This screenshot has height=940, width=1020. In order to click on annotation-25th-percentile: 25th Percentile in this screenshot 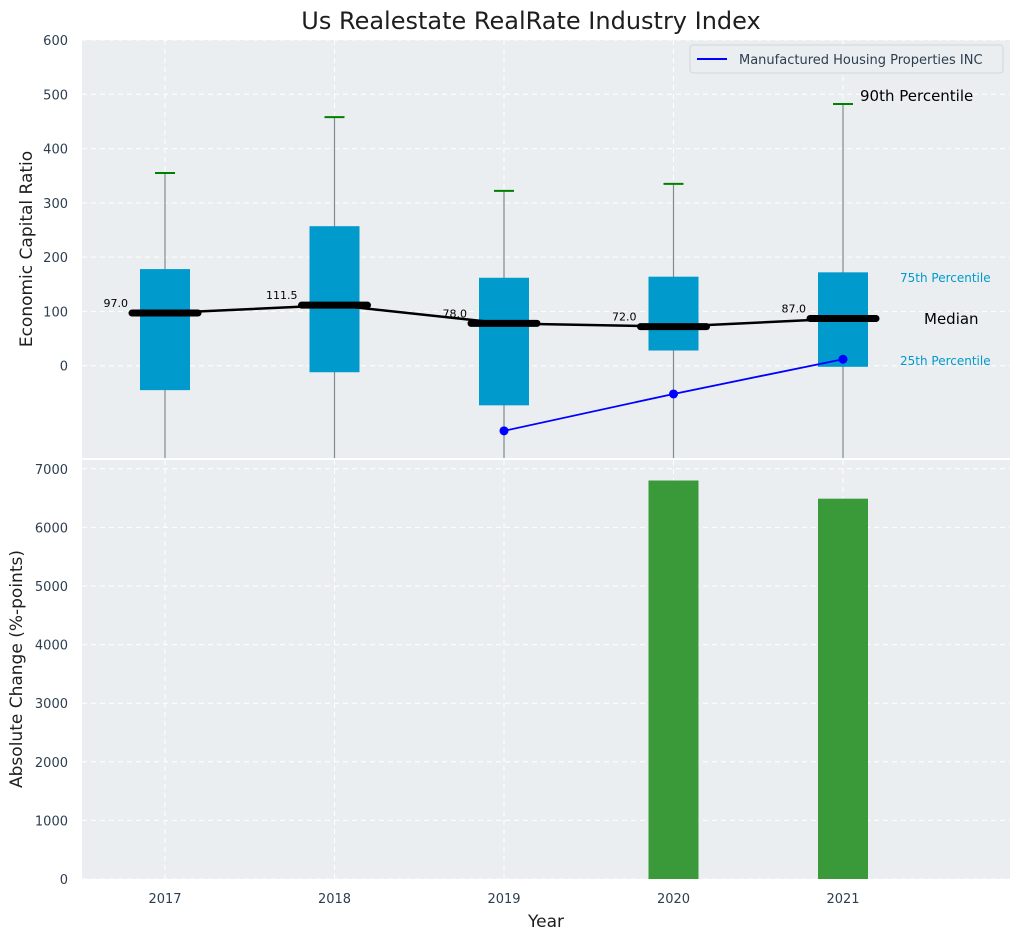, I will do `click(945, 361)`.